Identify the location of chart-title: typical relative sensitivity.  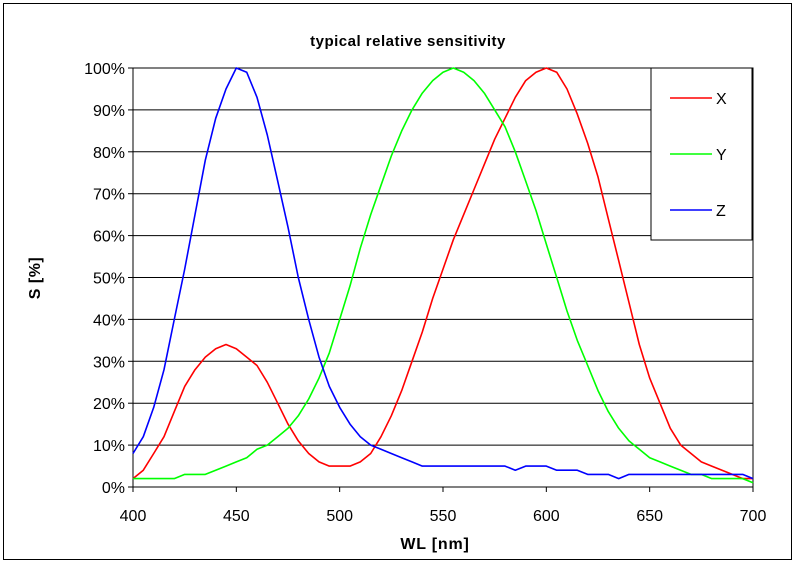
(408, 41).